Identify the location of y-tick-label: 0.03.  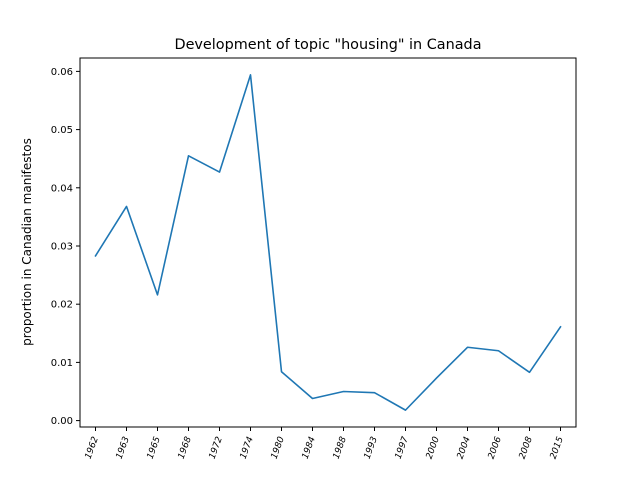
(62, 246).